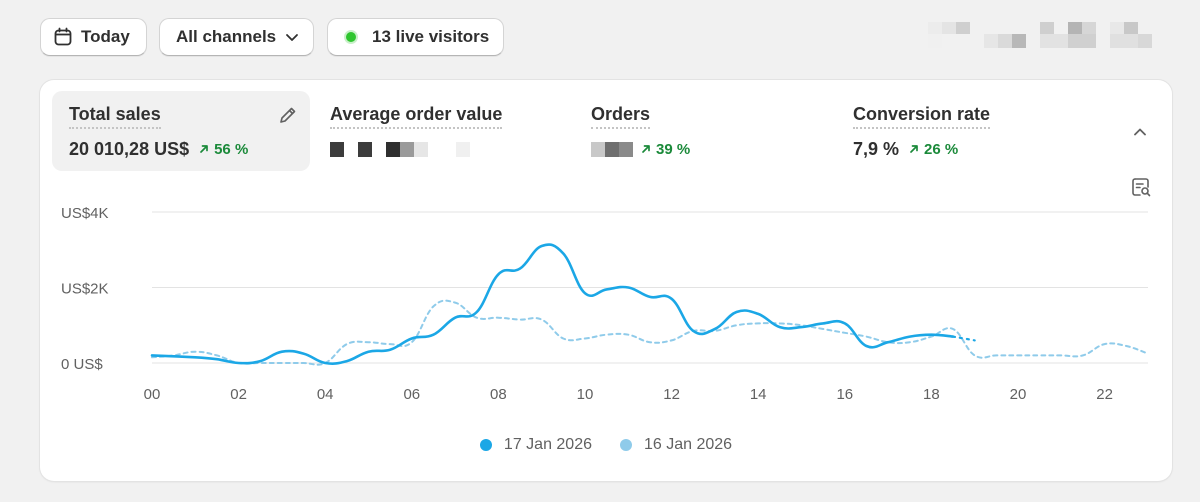 The width and height of the screenshot is (1200, 502). I want to click on legend-item-current: 17 Jan 2026, so click(535, 445).